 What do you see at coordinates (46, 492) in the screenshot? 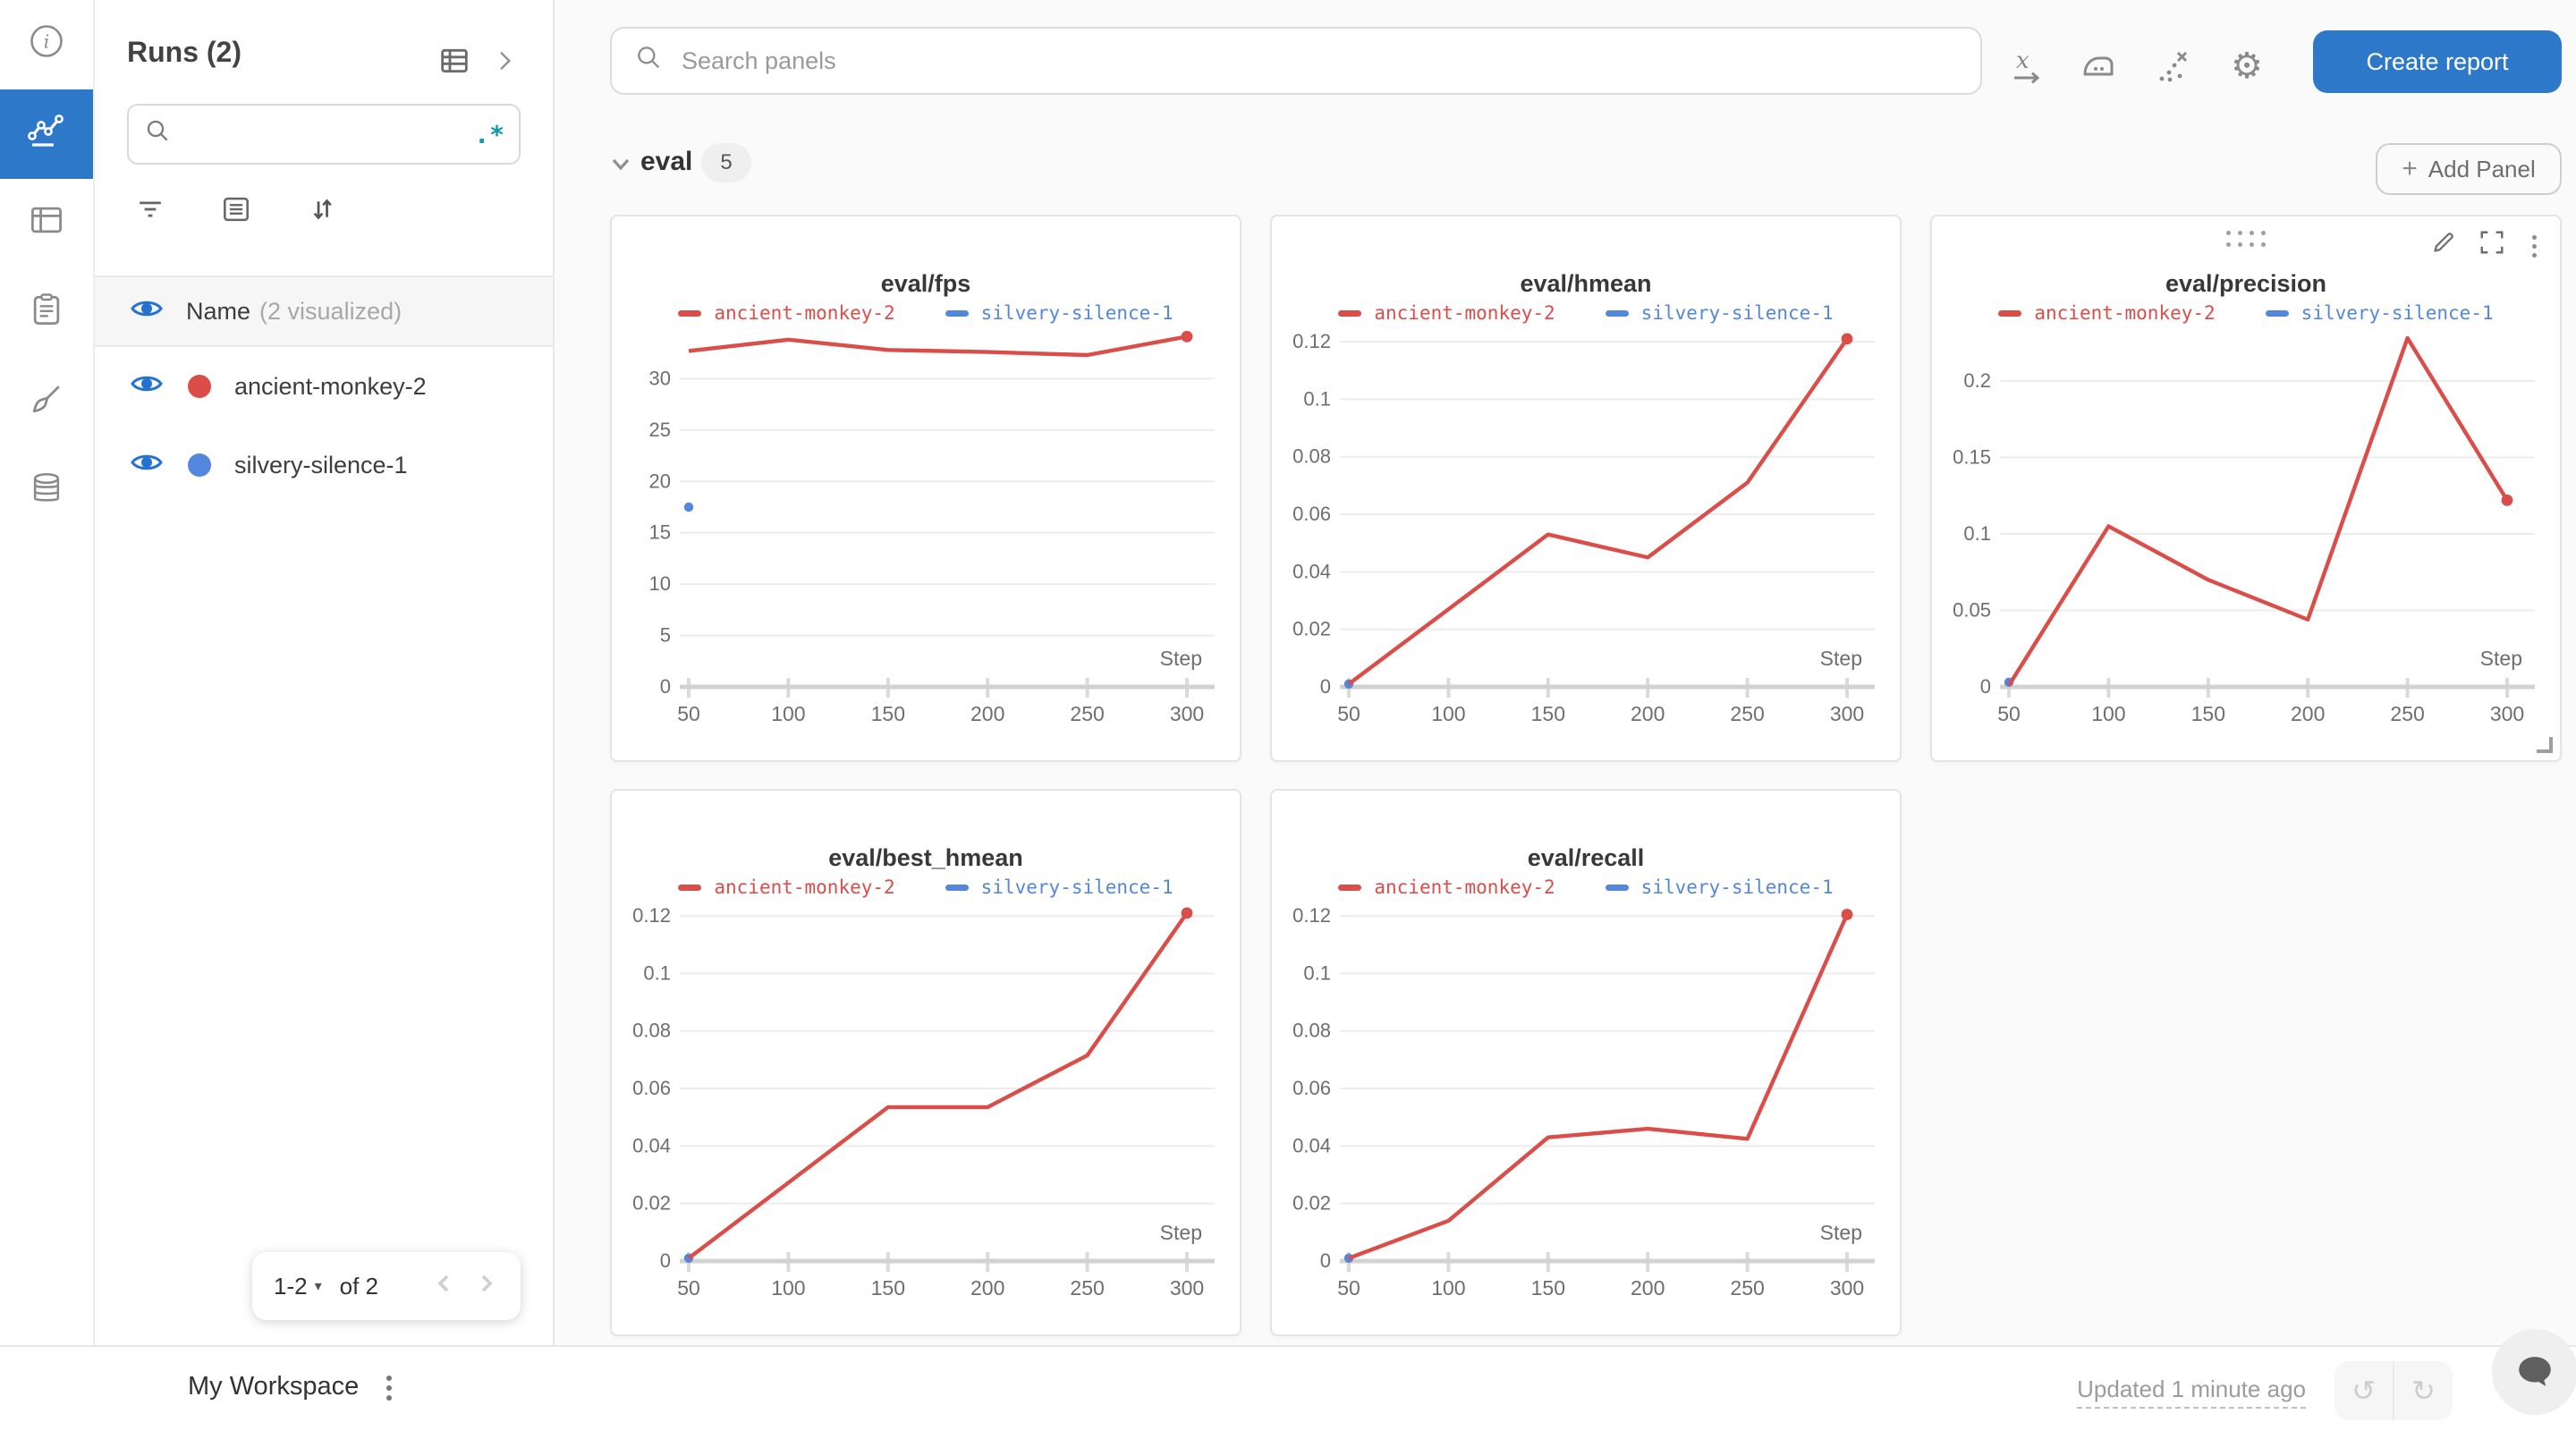
I see `nav-item-artifacts` at bounding box center [46, 492].